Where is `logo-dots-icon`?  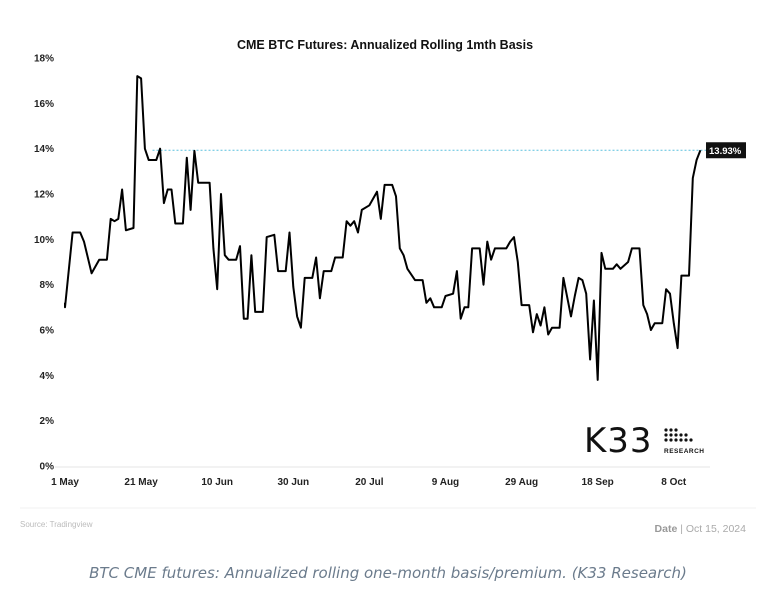
logo-dots-icon is located at coordinates (678, 435).